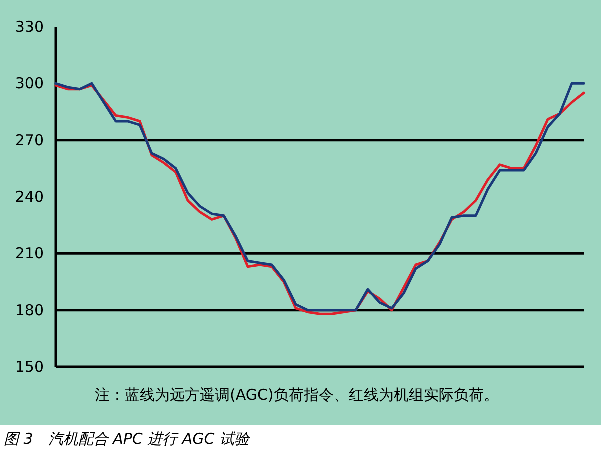 The height and width of the screenshot is (452, 601). What do you see at coordinates (29, 253) in the screenshot?
I see `y-tick-label: 210` at bounding box center [29, 253].